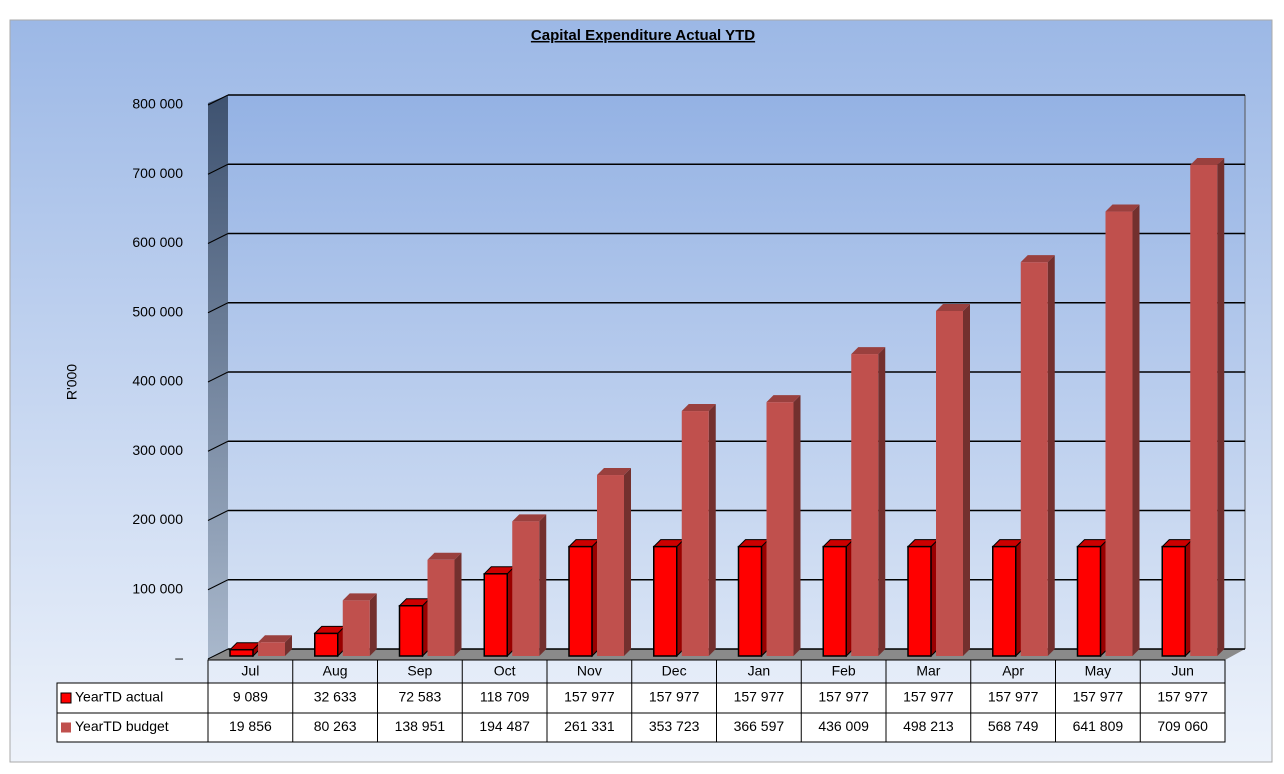 The height and width of the screenshot is (774, 1284). What do you see at coordinates (589, 726) in the screenshot?
I see `data-label: 261 331` at bounding box center [589, 726].